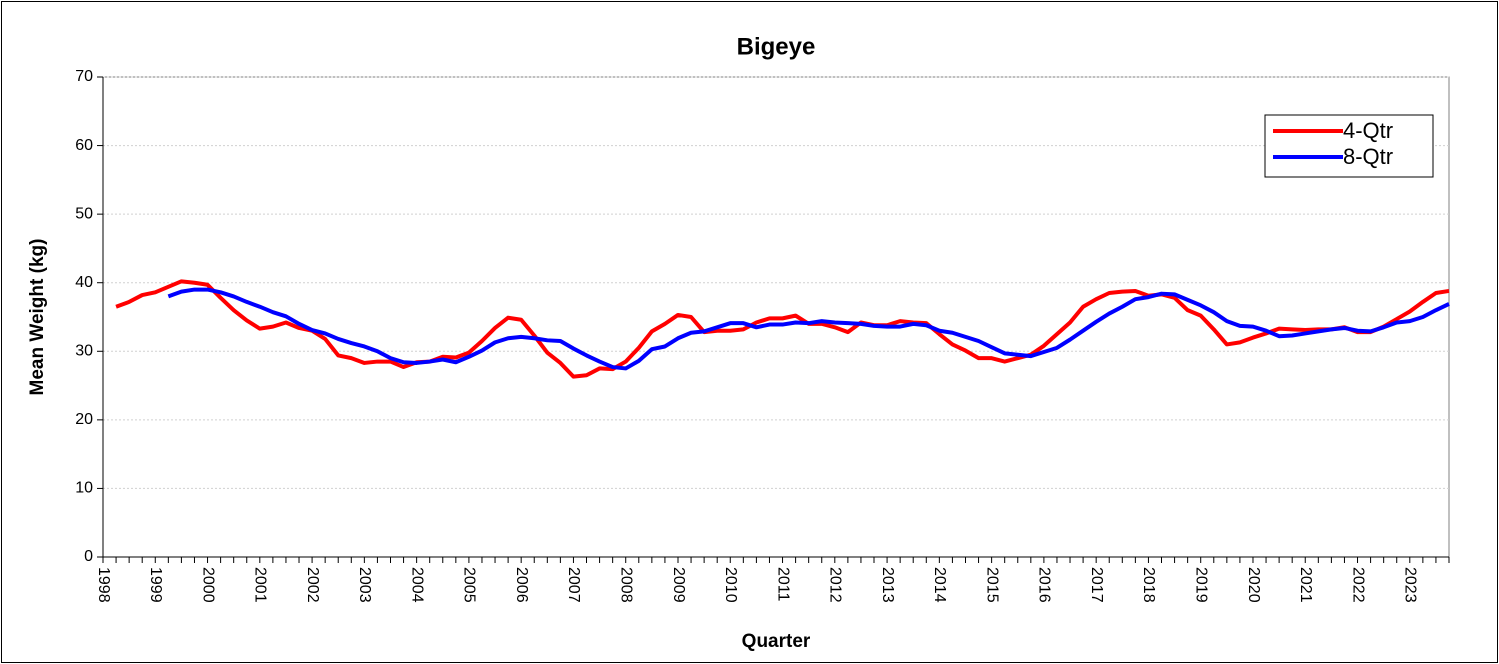 Image resolution: width=1499 pixels, height=664 pixels. What do you see at coordinates (260, 585) in the screenshot?
I see `x-tick-label: 2001` at bounding box center [260, 585].